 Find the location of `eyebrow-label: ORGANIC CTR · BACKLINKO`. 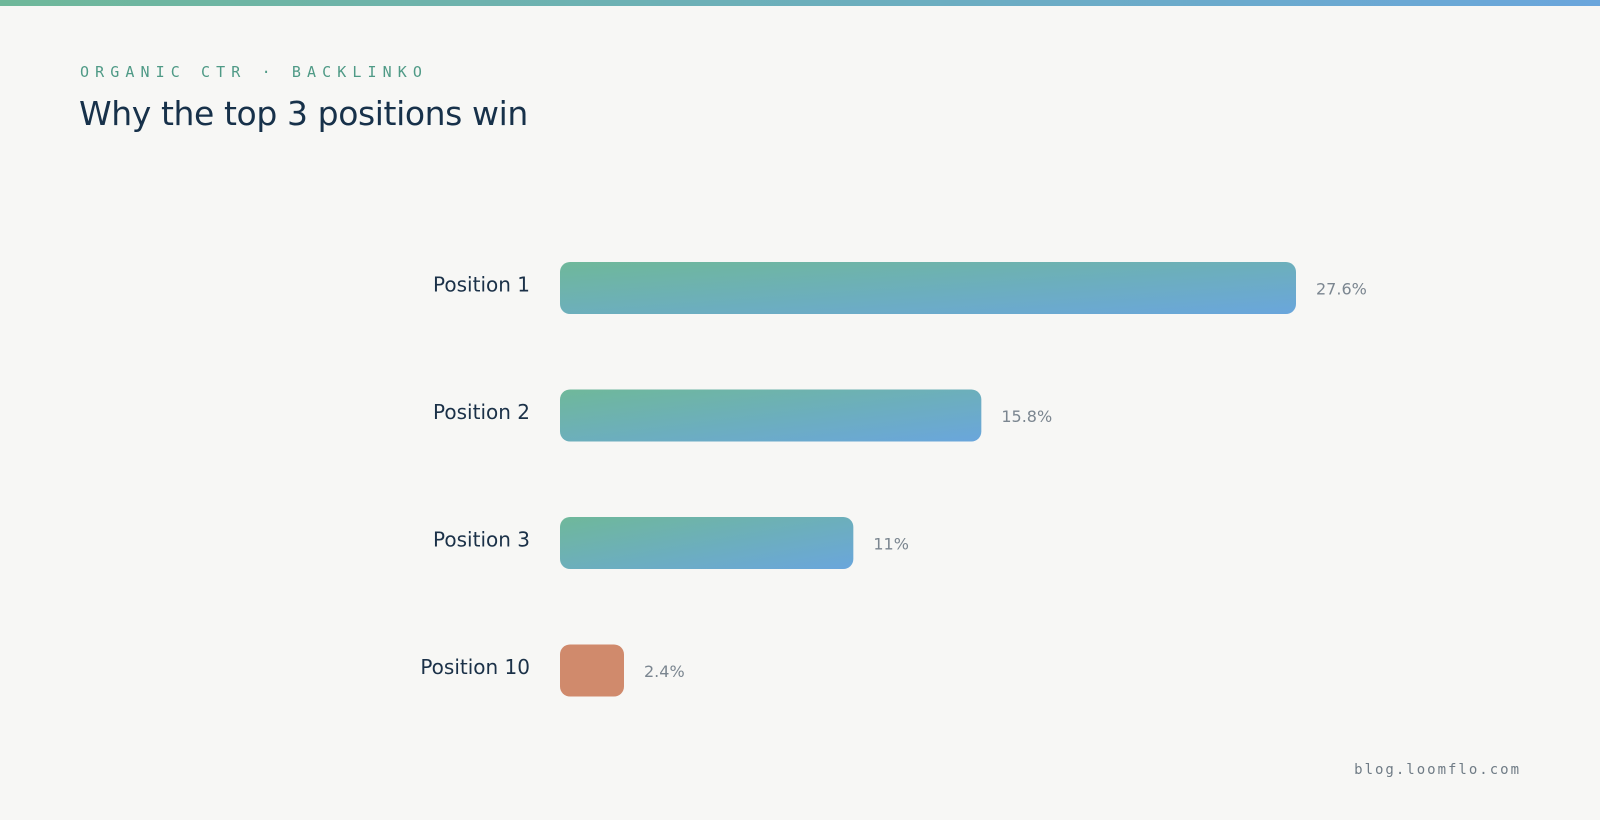

eyebrow-label: ORGANIC CTR · BACKLINKO is located at coordinates (254, 72).